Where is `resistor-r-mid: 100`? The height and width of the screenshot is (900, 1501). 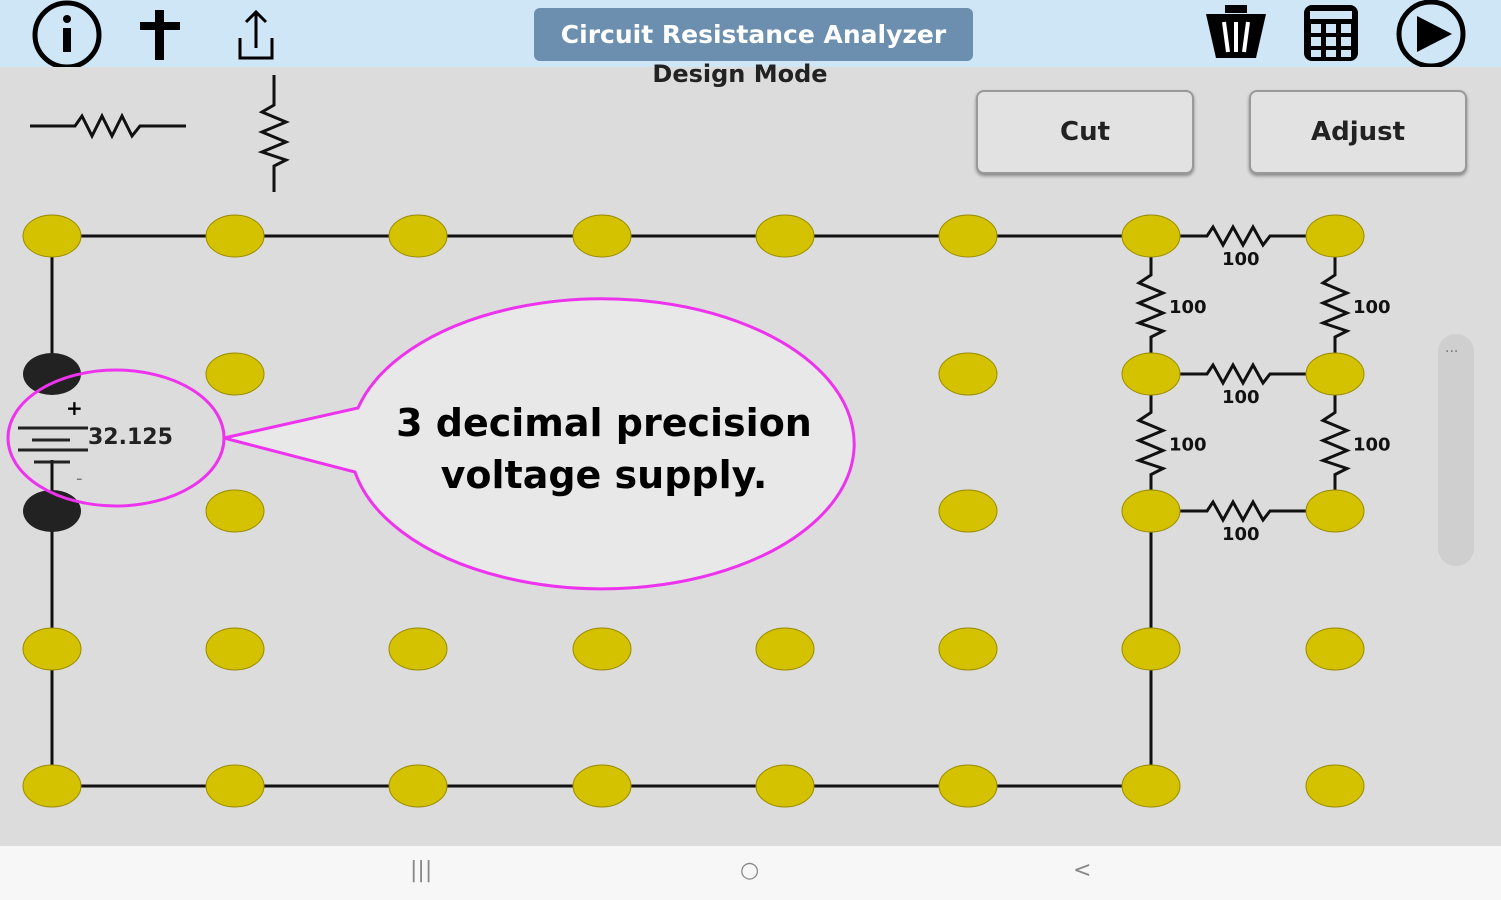 resistor-r-mid: 100 is located at coordinates (1243, 384).